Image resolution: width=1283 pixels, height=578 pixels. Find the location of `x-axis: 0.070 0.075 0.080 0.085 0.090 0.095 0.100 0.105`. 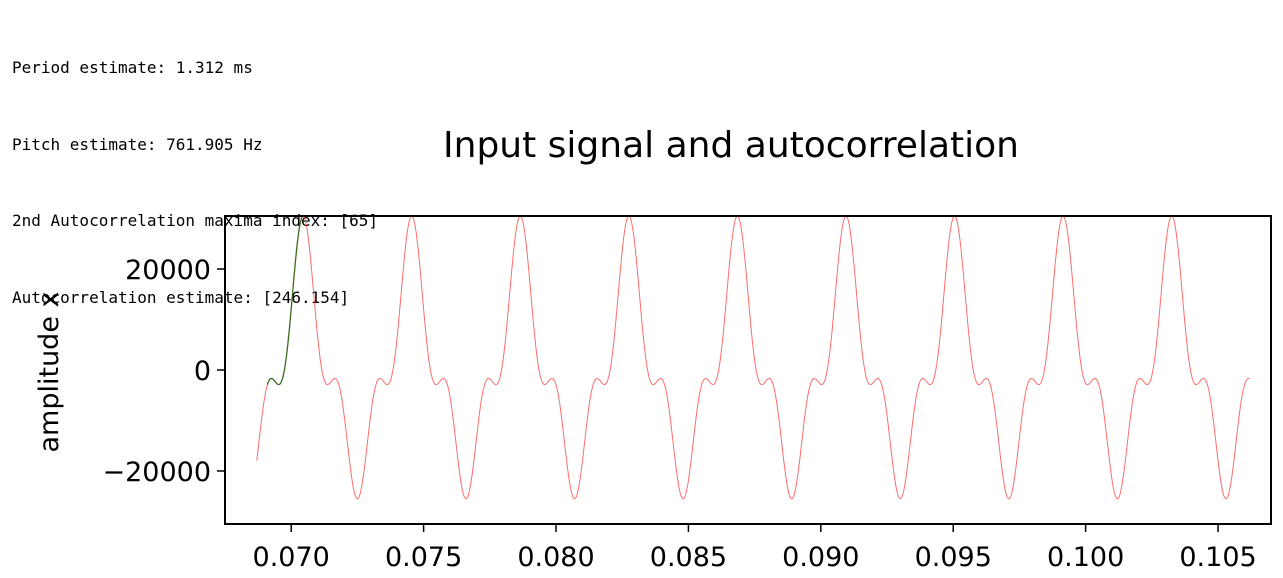

x-axis: 0.070 0.075 0.080 0.085 0.090 0.095 0.100 0.105 is located at coordinates (755, 548).